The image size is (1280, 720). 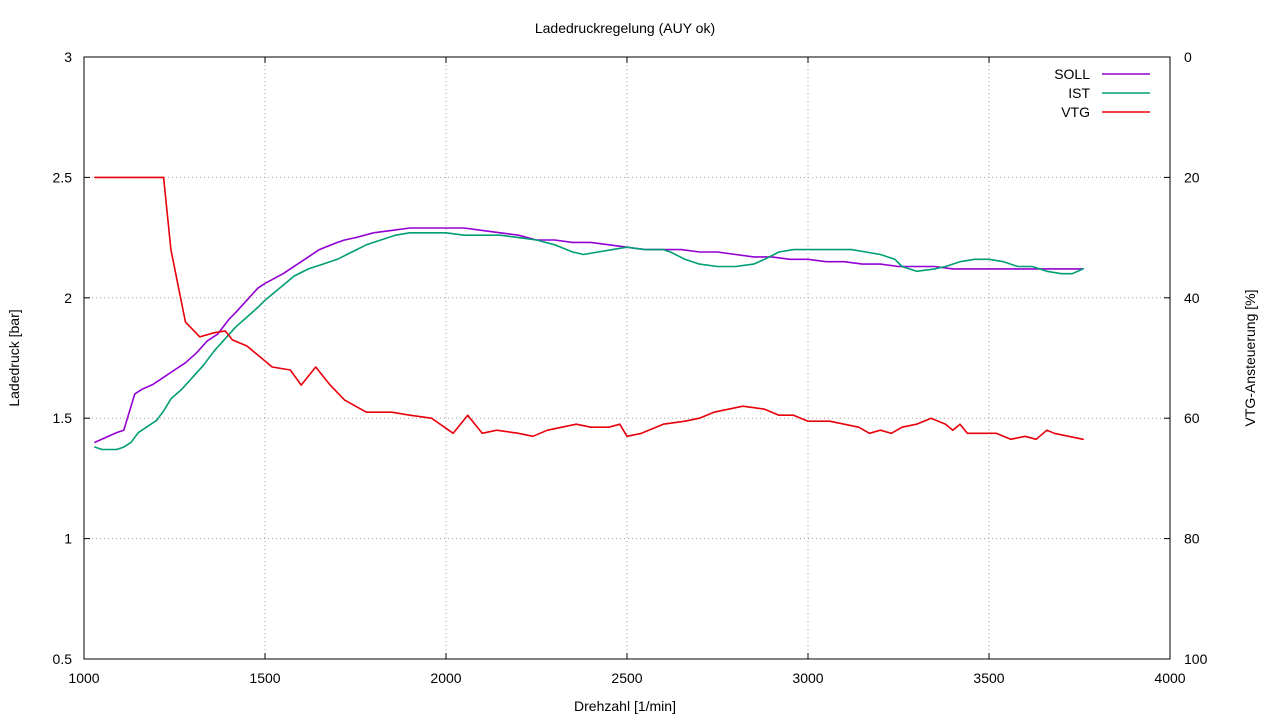 I want to click on chart-title: Ladedruckregelung (AUY ok), so click(x=625, y=28).